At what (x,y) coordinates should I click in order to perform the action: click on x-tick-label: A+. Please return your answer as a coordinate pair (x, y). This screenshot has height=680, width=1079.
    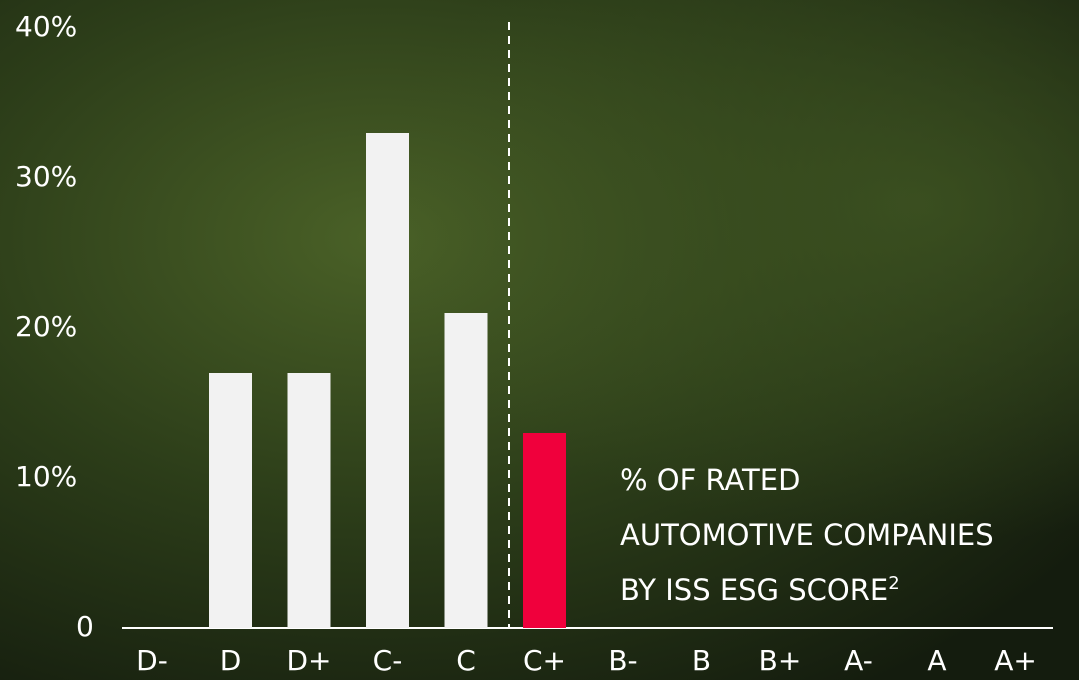
    Looking at the image, I should click on (1015, 660).